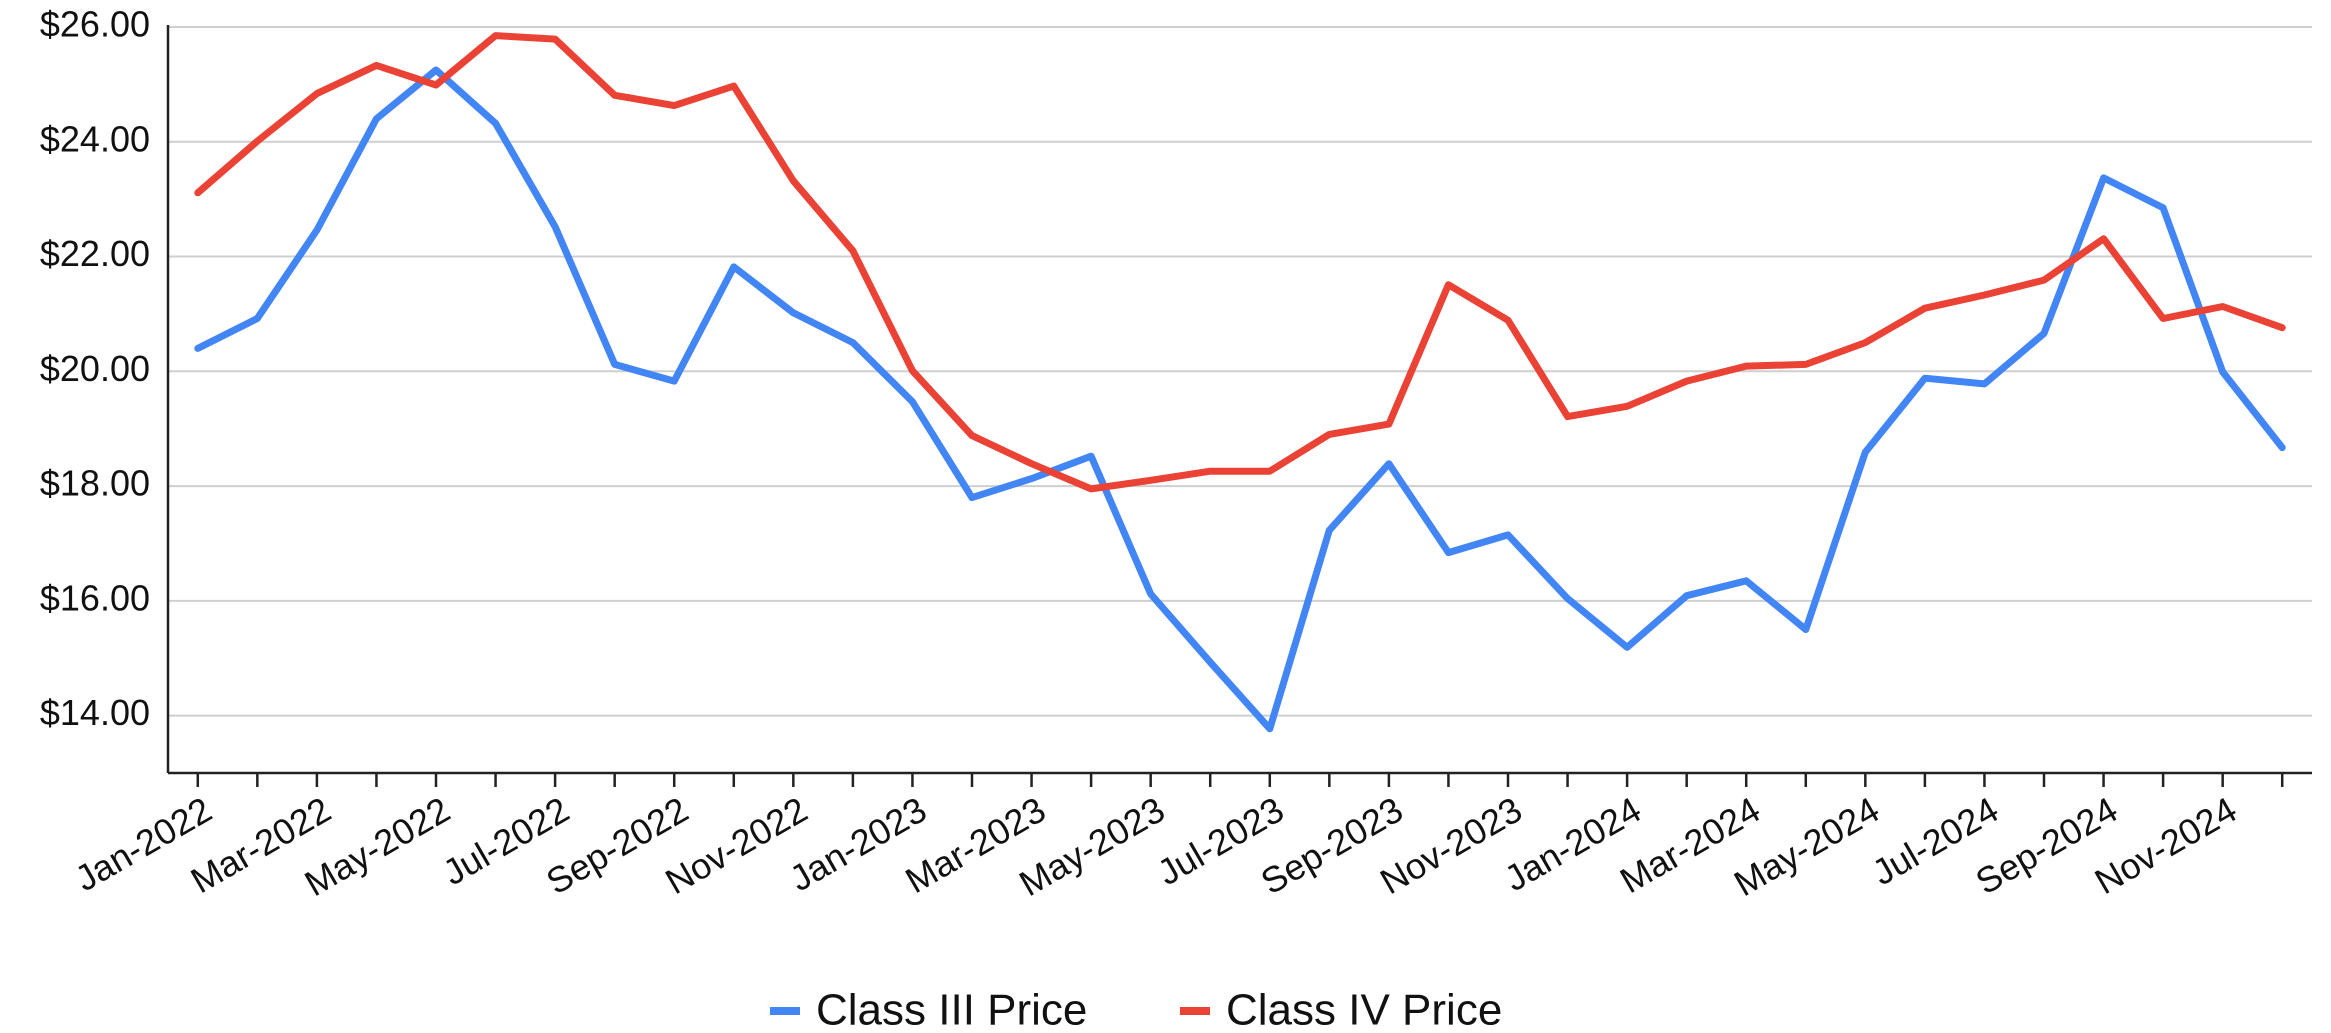  What do you see at coordinates (95, 597) in the screenshot?
I see `y-tick-label: $16.00` at bounding box center [95, 597].